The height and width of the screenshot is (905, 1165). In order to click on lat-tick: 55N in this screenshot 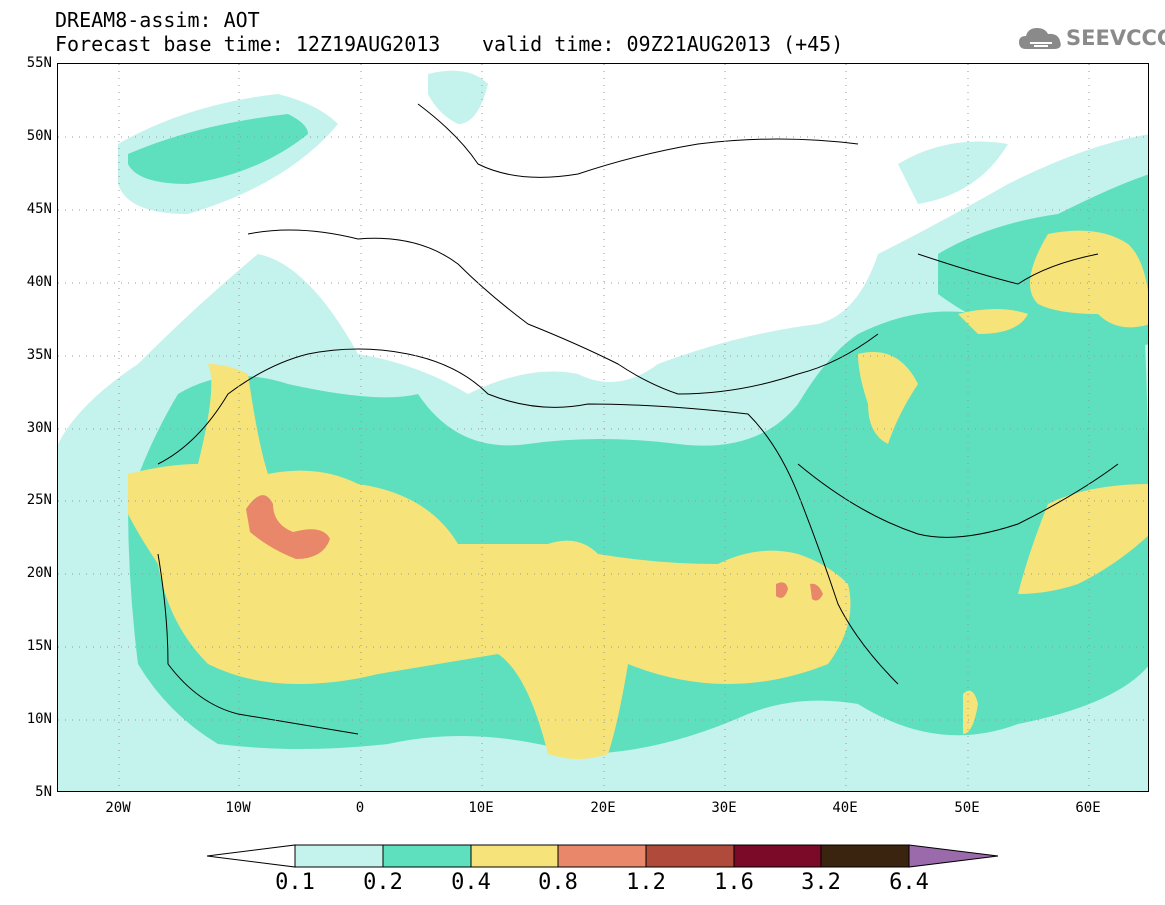, I will do `click(39, 63)`.